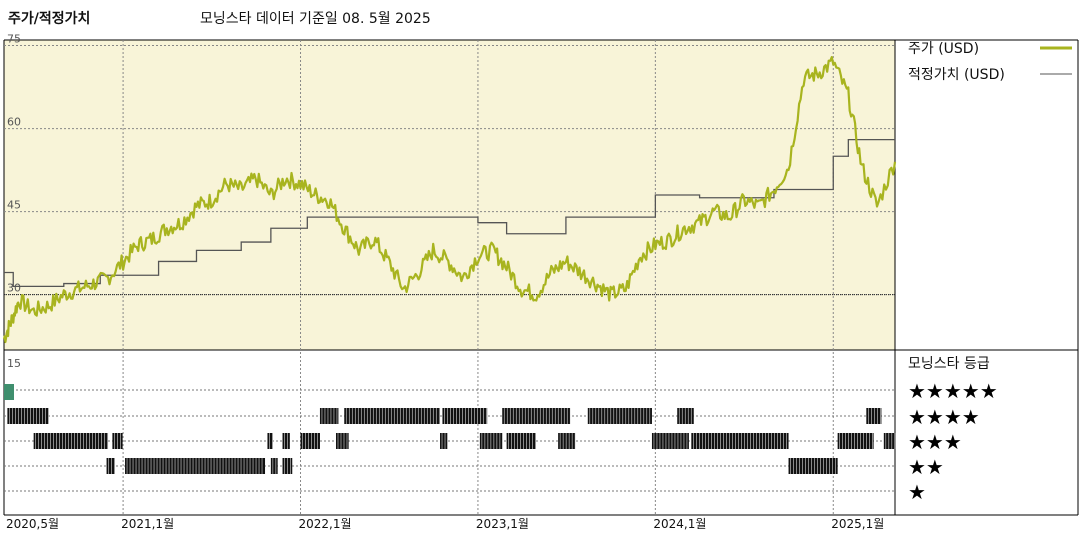 This screenshot has height=540, width=1080. What do you see at coordinates (49, 19) in the screenshot?
I see `chart-title: 주가/적정가치` at bounding box center [49, 19].